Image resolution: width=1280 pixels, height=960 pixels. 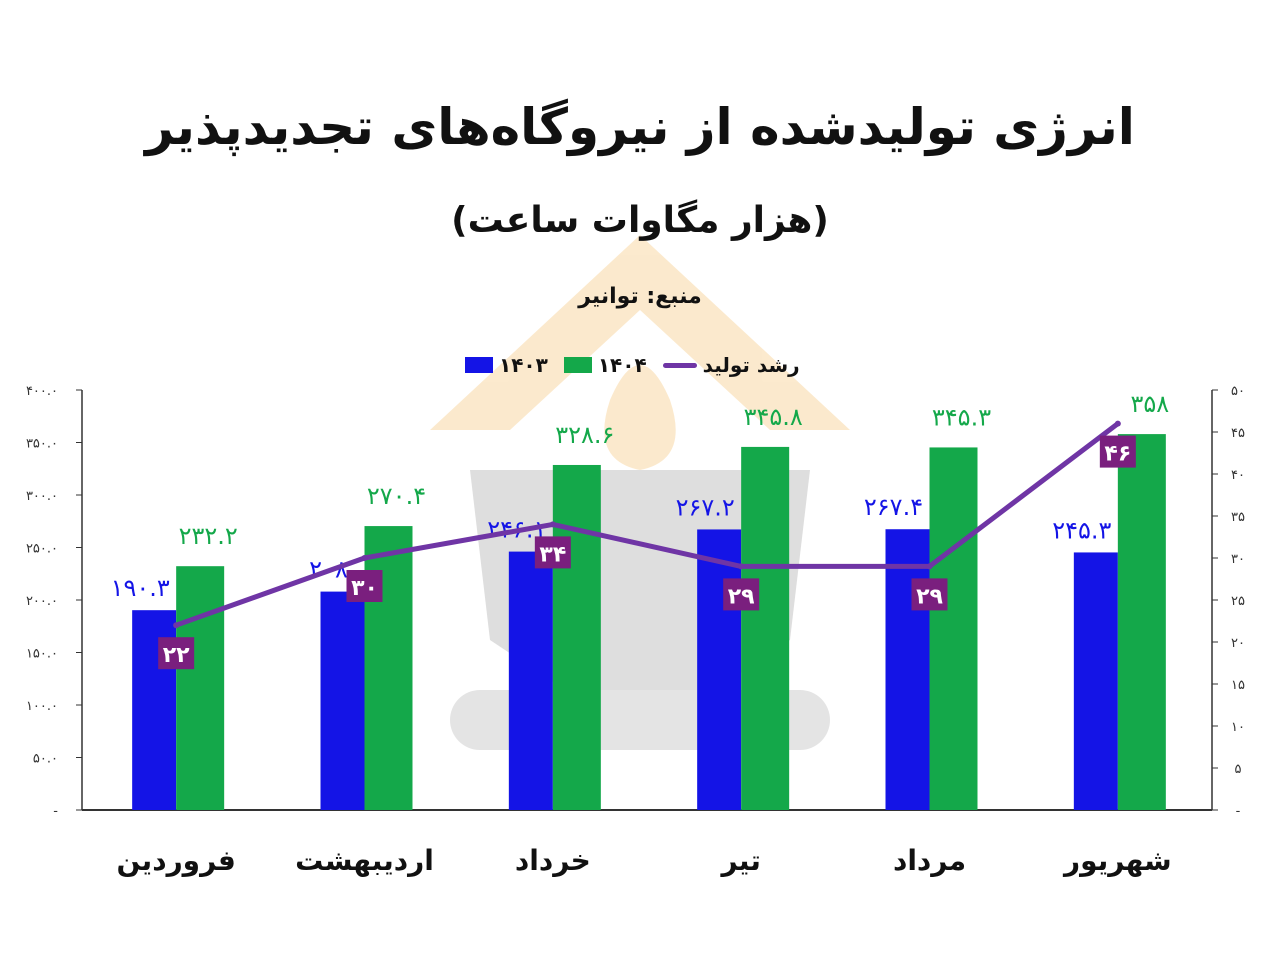 What do you see at coordinates (1238, 391) in the screenshot?
I see `y-right-tick-label: ۵۰` at bounding box center [1238, 391].